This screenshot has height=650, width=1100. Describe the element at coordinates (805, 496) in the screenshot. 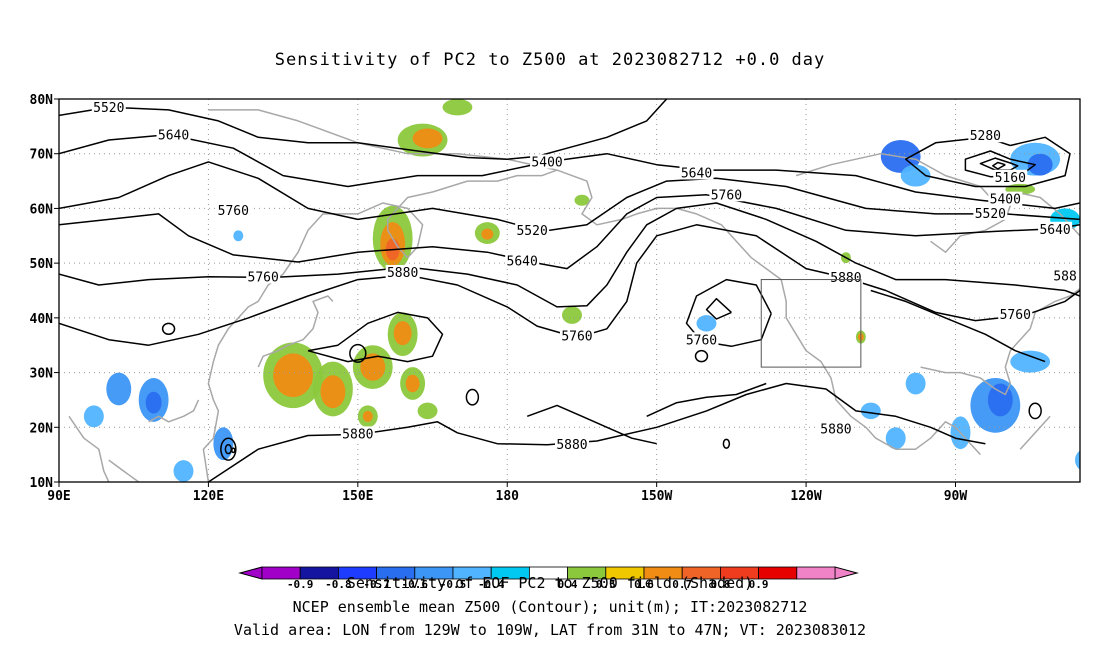

I see `lon-tick-label: 120W` at that location.